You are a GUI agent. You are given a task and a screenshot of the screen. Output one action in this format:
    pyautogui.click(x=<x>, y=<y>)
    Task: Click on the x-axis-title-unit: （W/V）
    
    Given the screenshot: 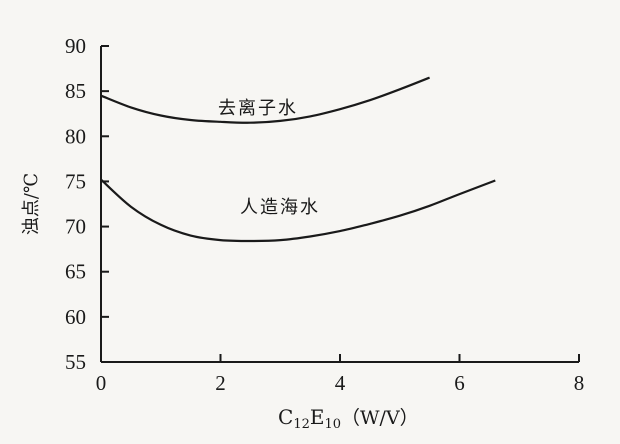 What is the action you would take?
    pyautogui.click(x=380, y=418)
    